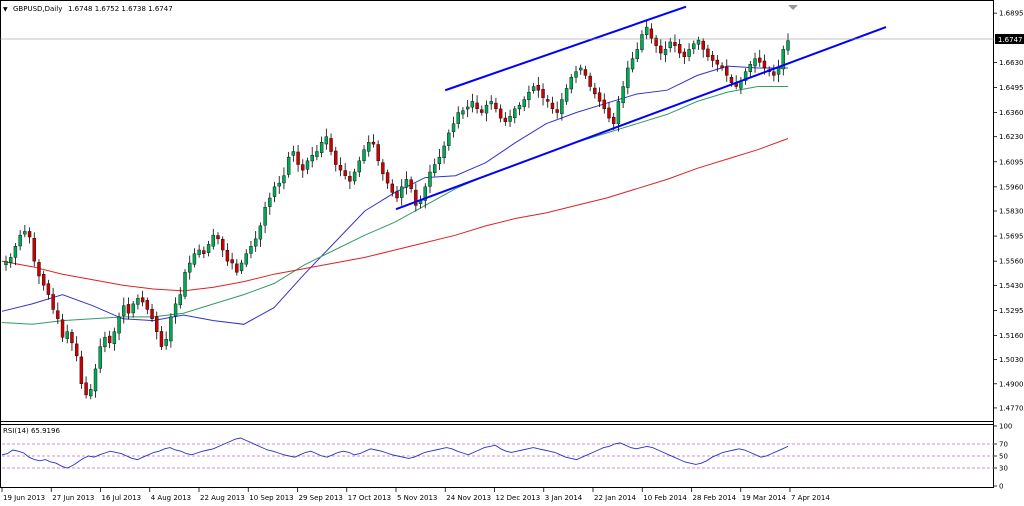 The image size is (1024, 506). I want to click on time-tick-label: 28 Feb 2014, so click(715, 498).